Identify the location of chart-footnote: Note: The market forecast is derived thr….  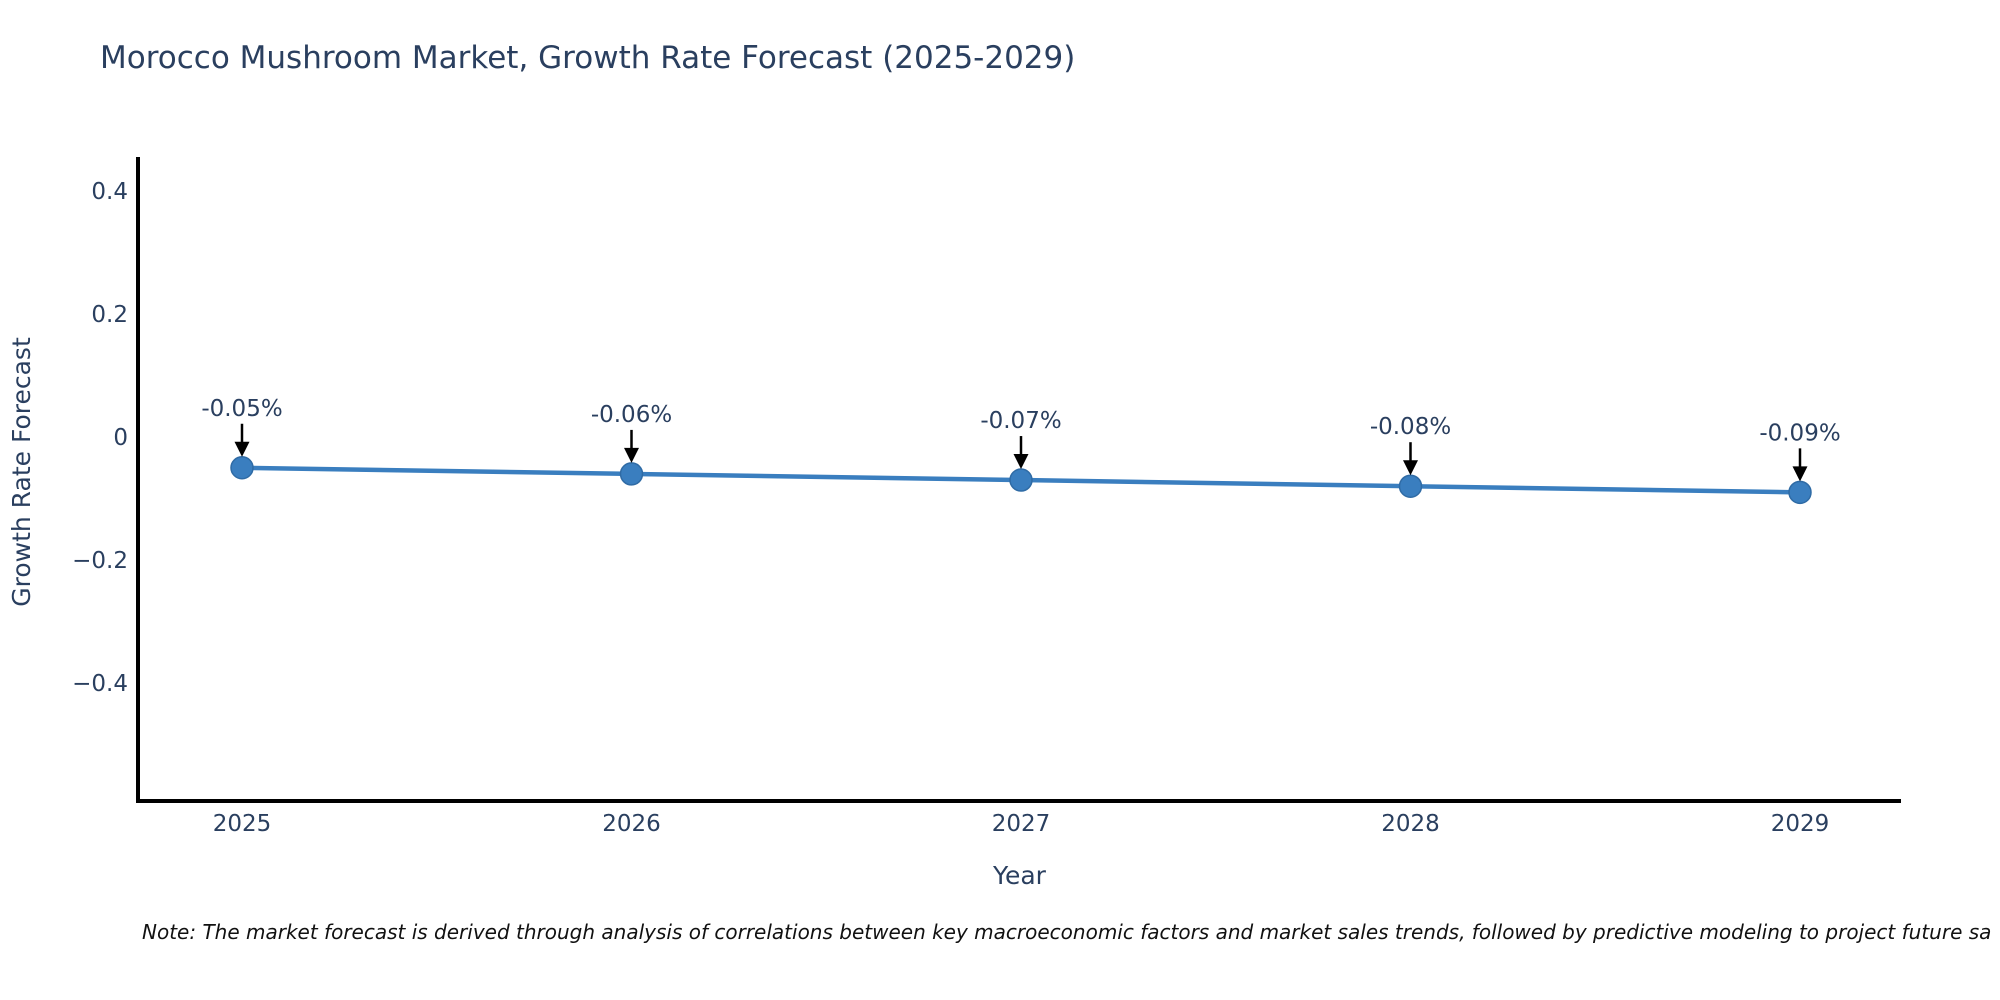
(1067, 932).